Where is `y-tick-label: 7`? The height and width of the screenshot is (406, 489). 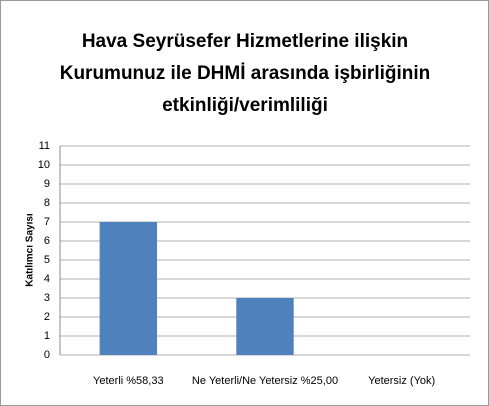
y-tick-label: 7 is located at coordinates (47, 222).